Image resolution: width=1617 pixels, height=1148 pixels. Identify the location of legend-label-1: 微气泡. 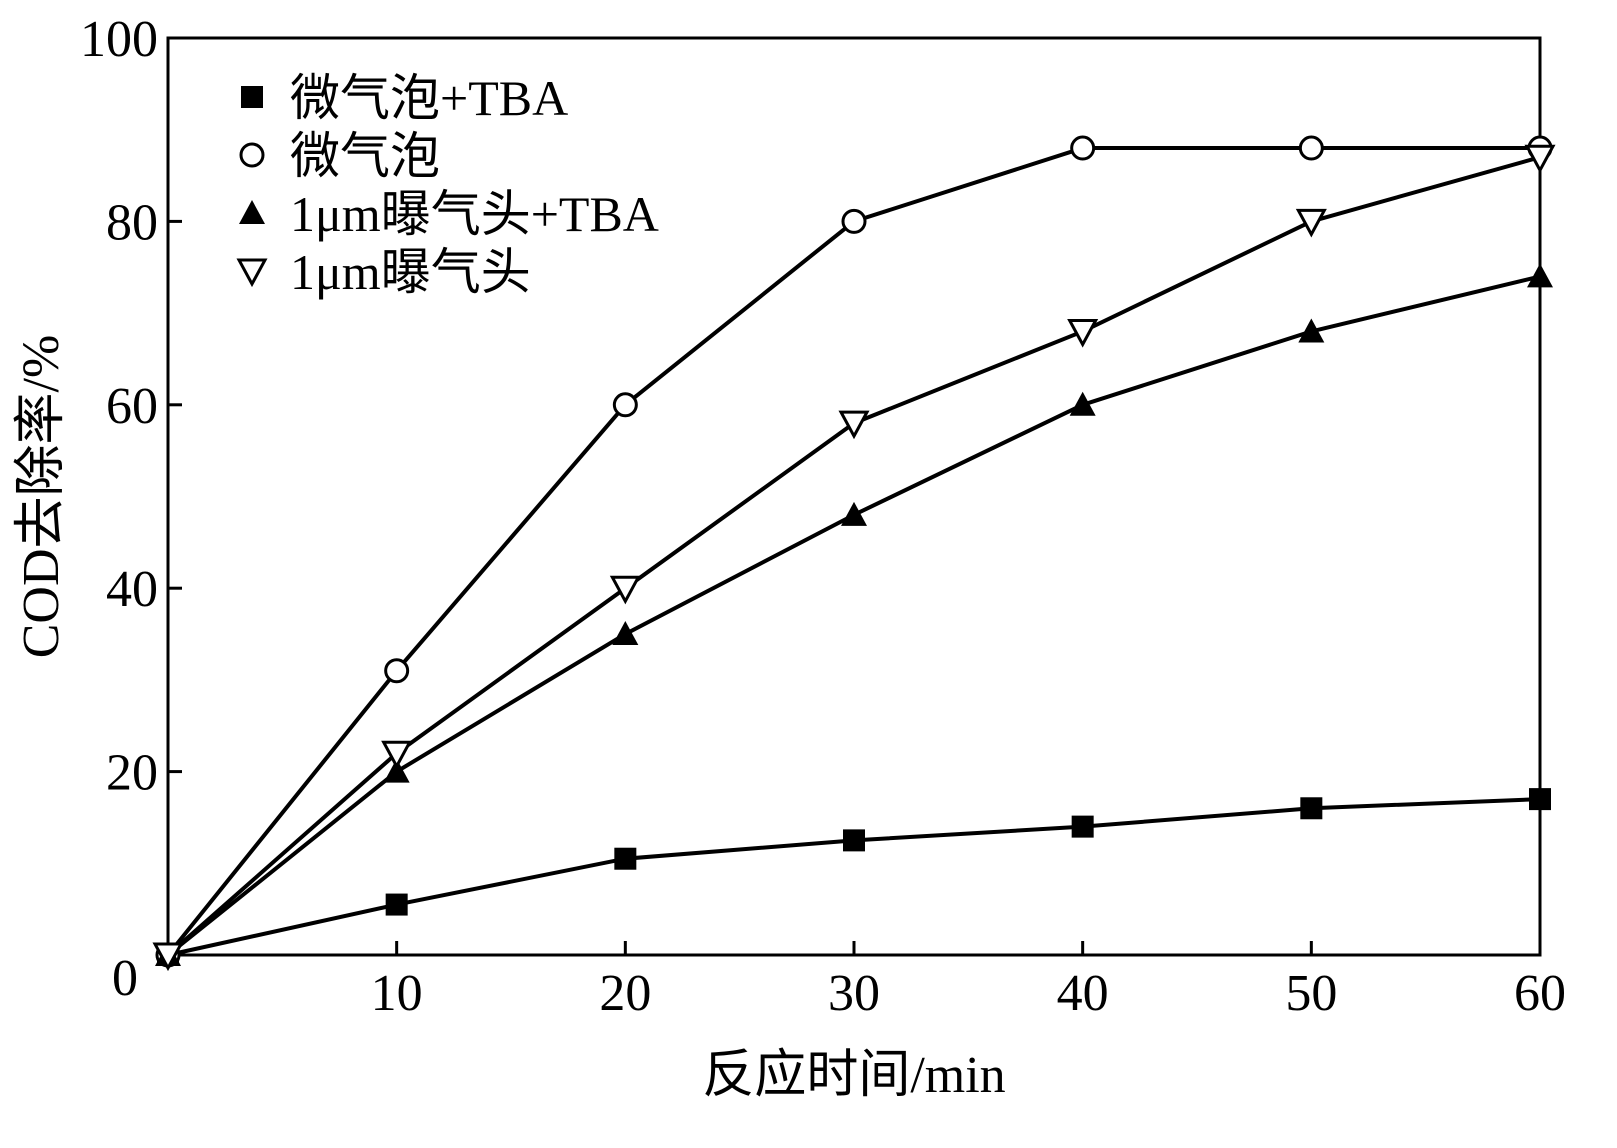
(365, 156).